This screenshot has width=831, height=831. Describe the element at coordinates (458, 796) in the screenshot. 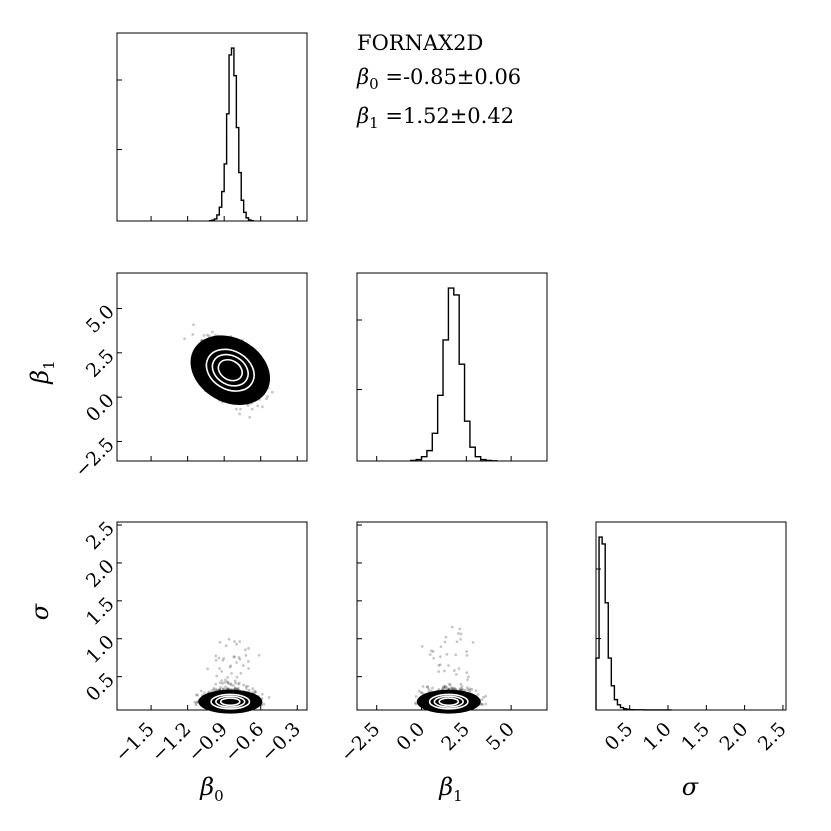

I see `x-axis-label-beta1-sub: 1` at that location.